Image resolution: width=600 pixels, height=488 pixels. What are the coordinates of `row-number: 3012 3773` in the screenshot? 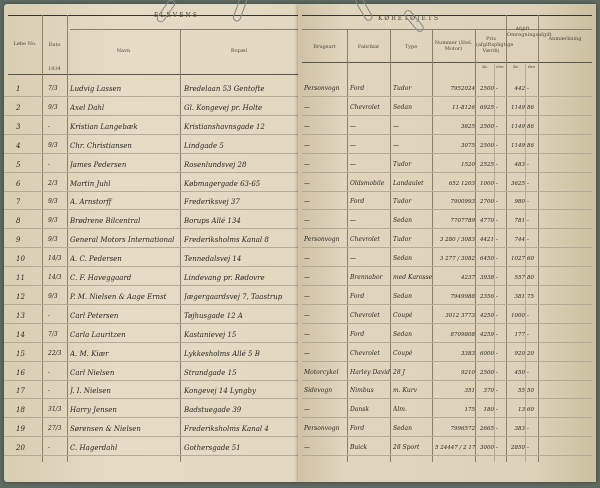 It's located at (460, 315).